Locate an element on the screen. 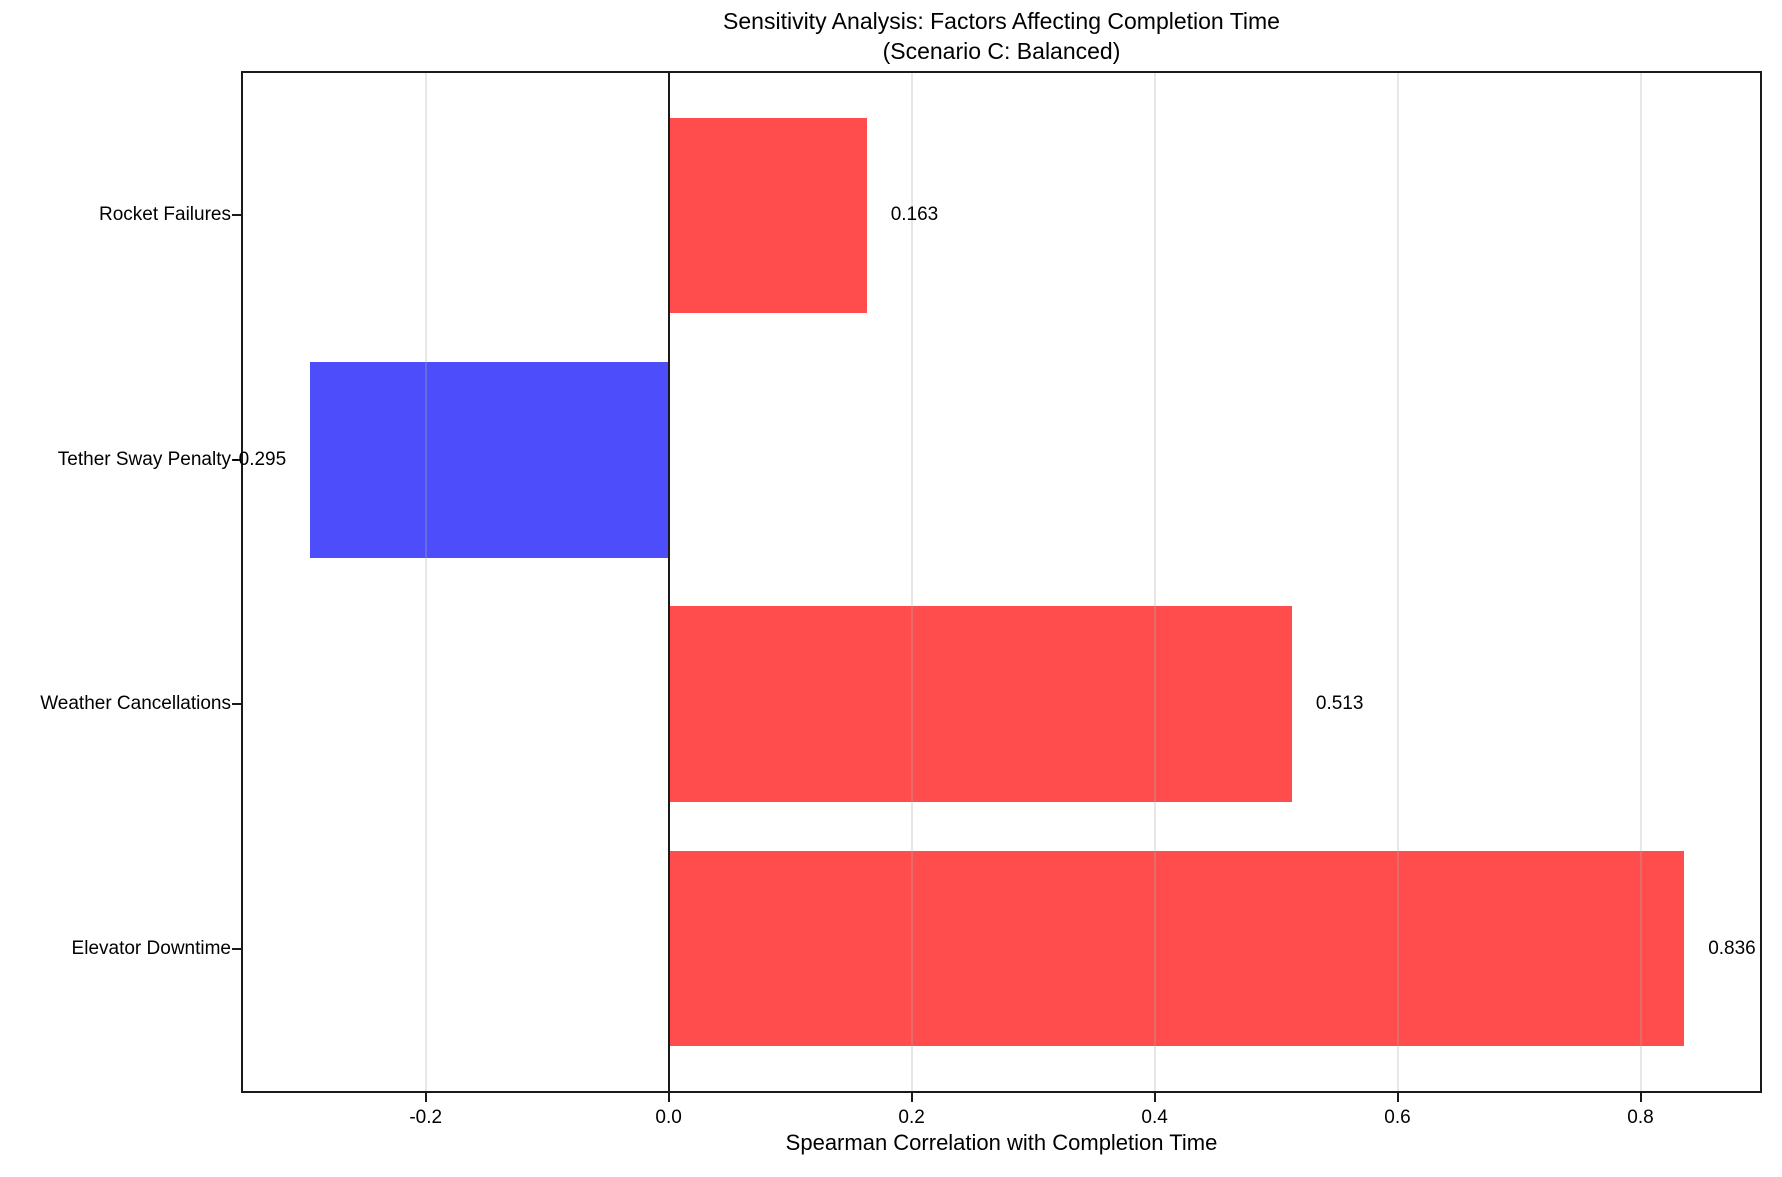 The width and height of the screenshot is (1782, 1177). chart-subtitle: (Scenario C: Balanced) is located at coordinates (1001, 51).